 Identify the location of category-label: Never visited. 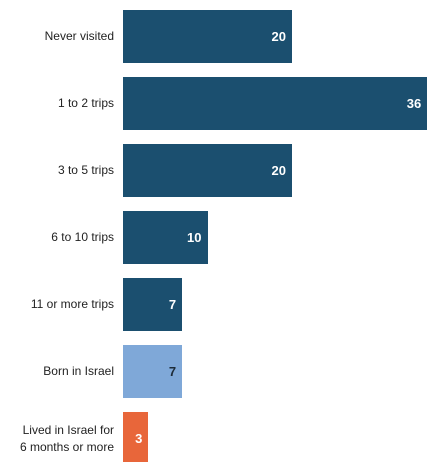
(79, 36).